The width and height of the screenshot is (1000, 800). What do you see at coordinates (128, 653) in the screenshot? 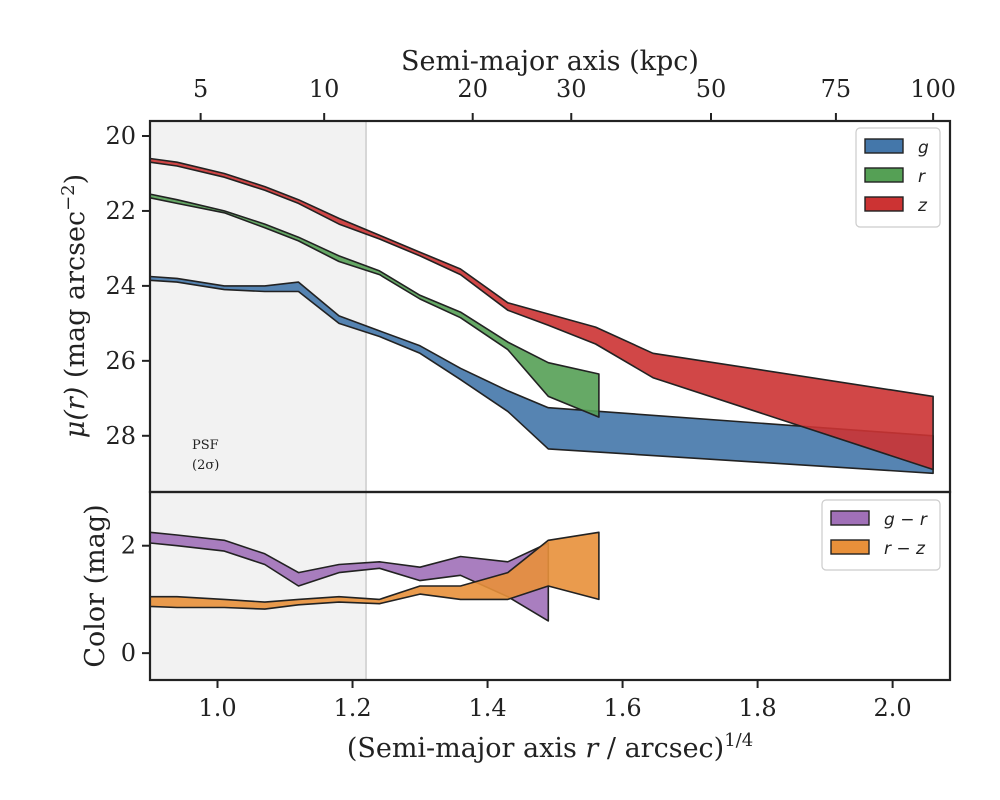
I see `y-tick-label-bottom: 0` at bounding box center [128, 653].